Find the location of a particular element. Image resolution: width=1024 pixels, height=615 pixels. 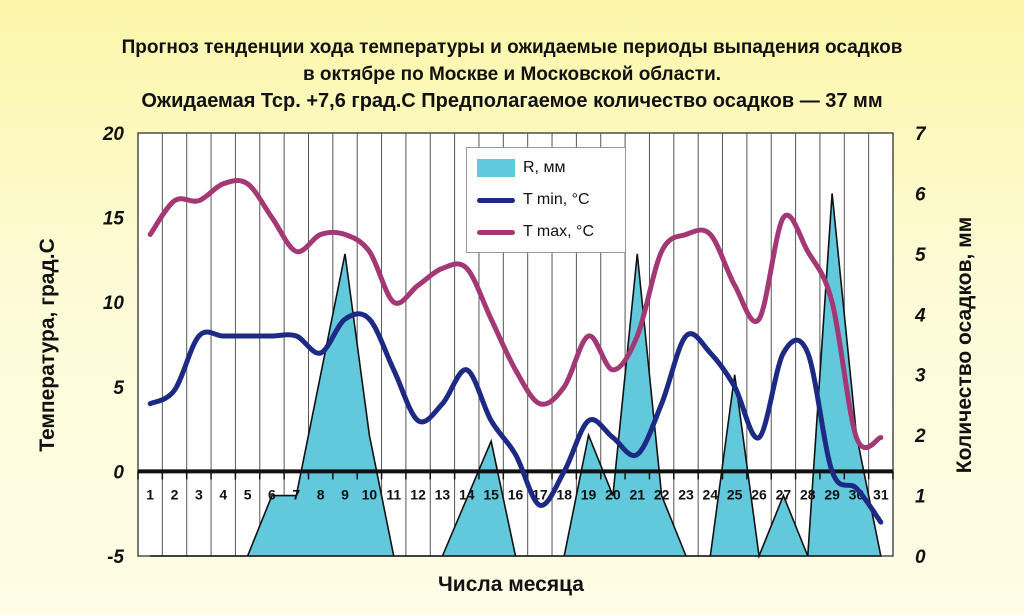

x-tick-label: 24 is located at coordinates (711, 494).